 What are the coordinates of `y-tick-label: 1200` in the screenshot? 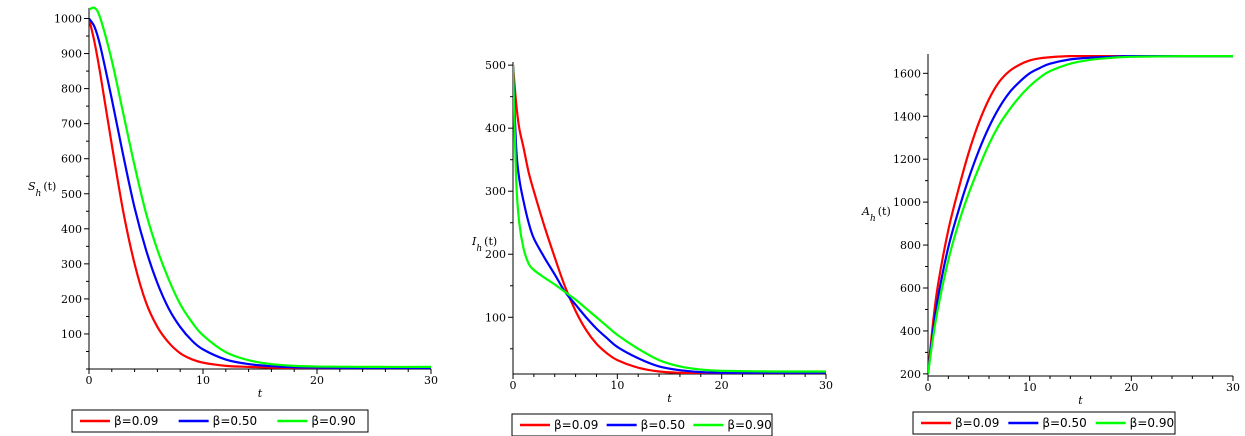 It's located at (907, 159).